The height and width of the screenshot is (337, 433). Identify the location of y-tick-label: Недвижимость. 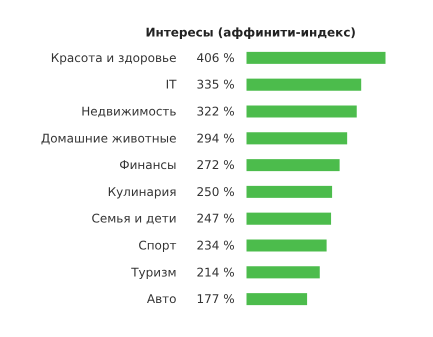
(129, 111).